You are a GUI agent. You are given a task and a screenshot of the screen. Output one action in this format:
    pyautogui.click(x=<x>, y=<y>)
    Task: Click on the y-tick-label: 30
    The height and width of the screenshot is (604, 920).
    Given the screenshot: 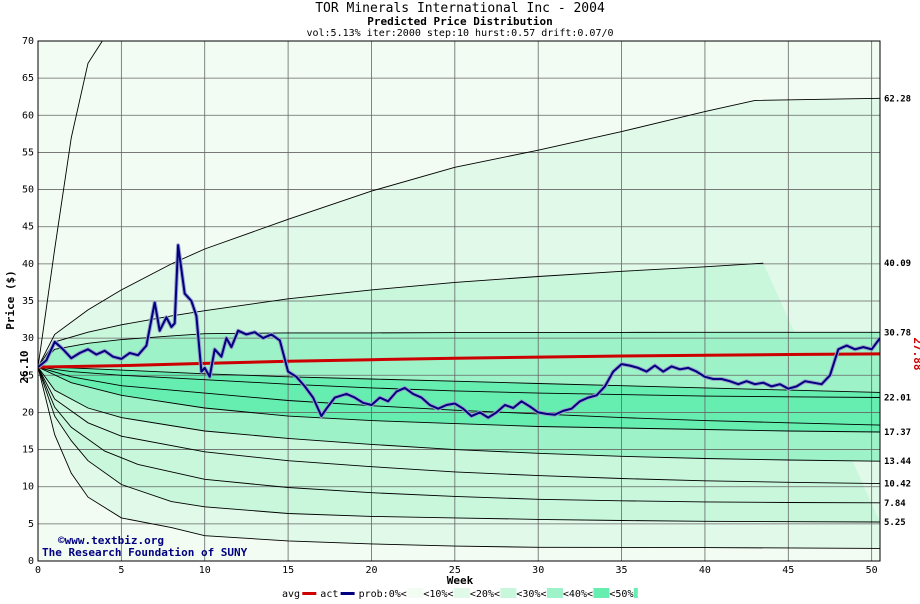 What is the action you would take?
    pyautogui.click(x=28, y=338)
    